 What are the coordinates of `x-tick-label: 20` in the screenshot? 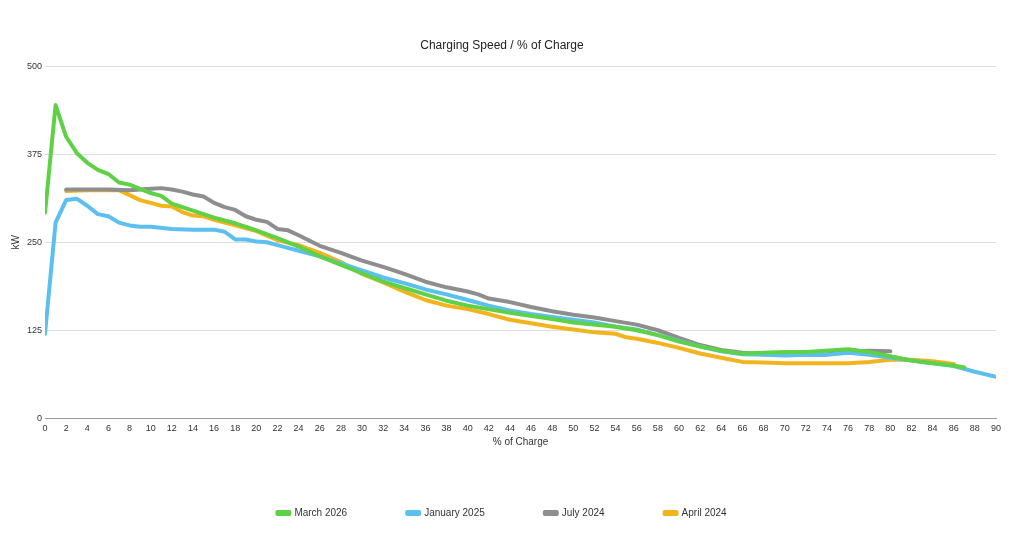 It's located at (256, 428).